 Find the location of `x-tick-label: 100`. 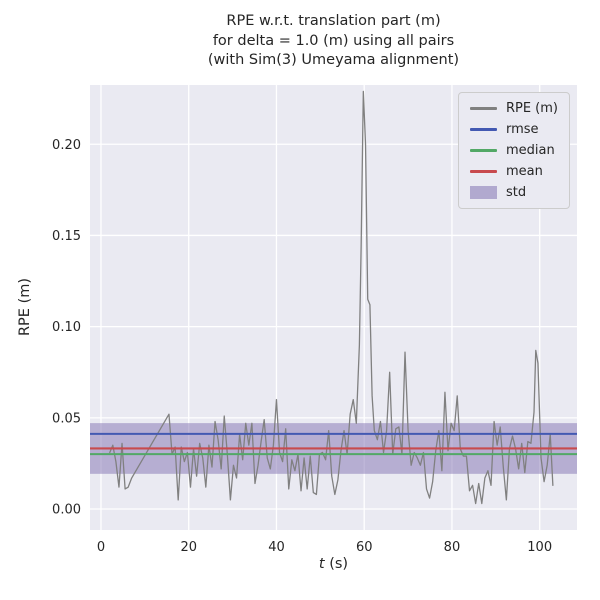

x-tick-label: 100 is located at coordinates (539, 547).